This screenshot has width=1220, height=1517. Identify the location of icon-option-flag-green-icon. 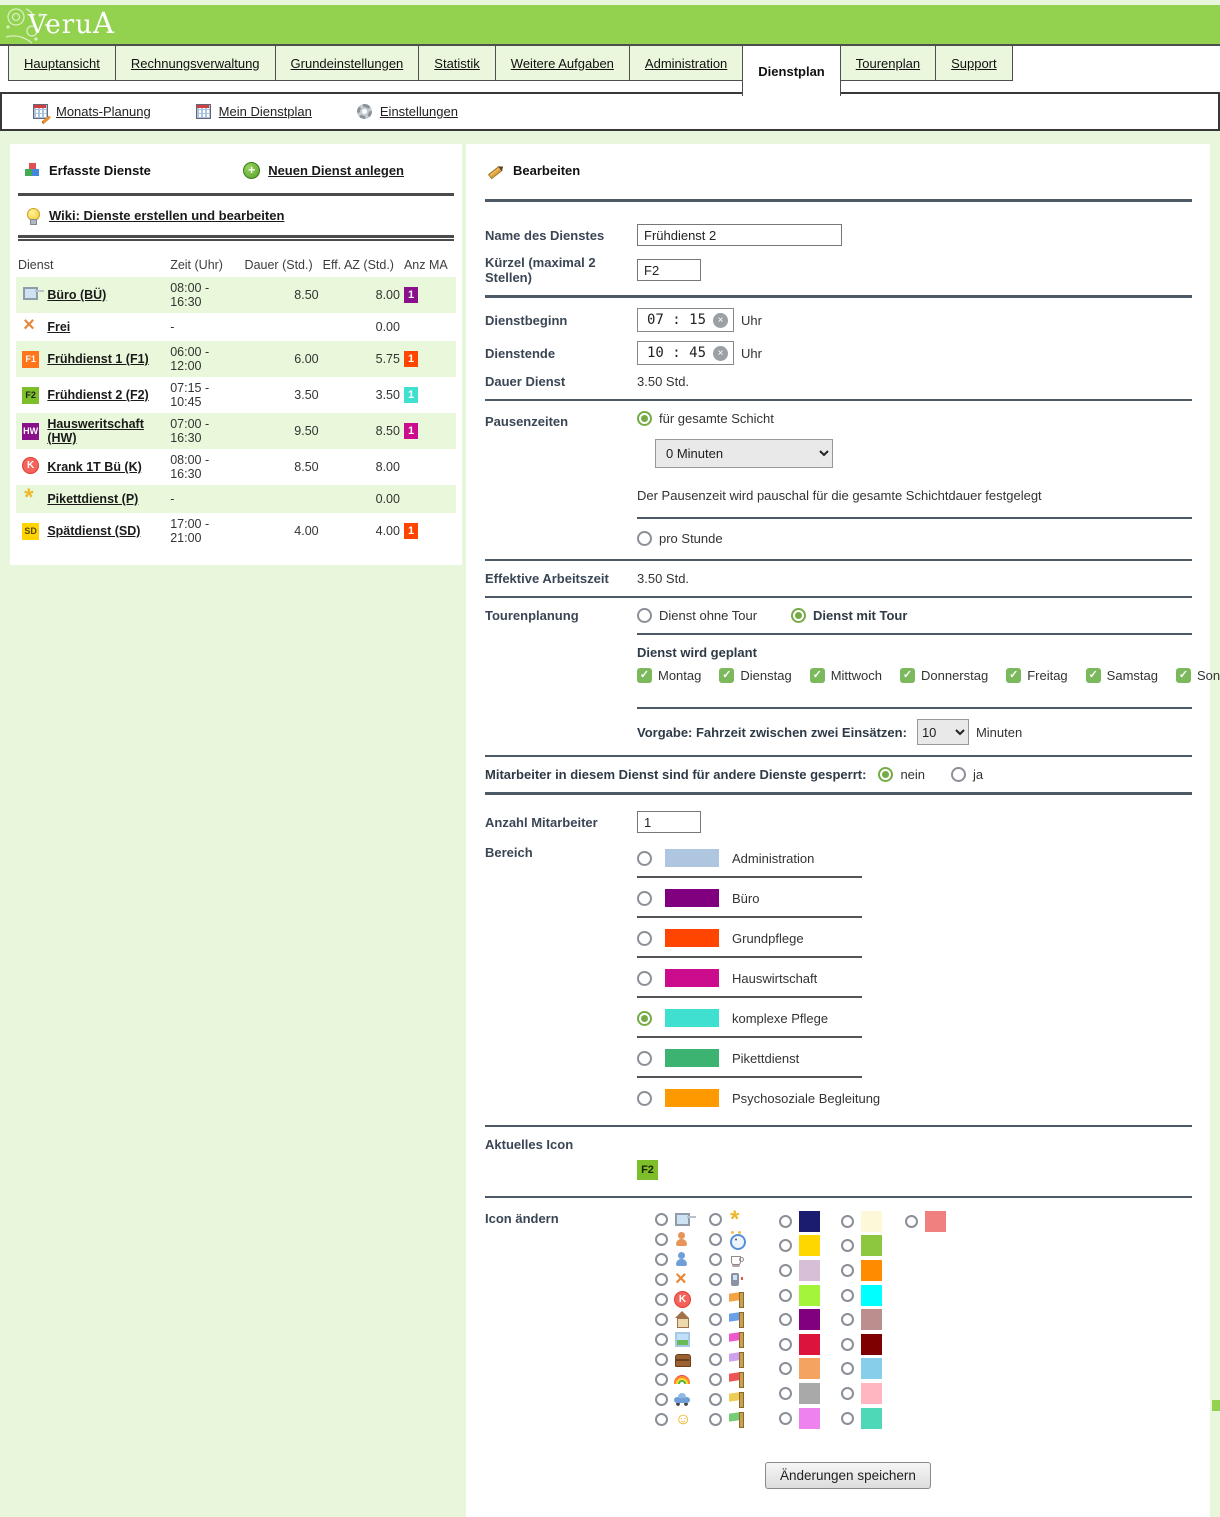
(733, 1419).